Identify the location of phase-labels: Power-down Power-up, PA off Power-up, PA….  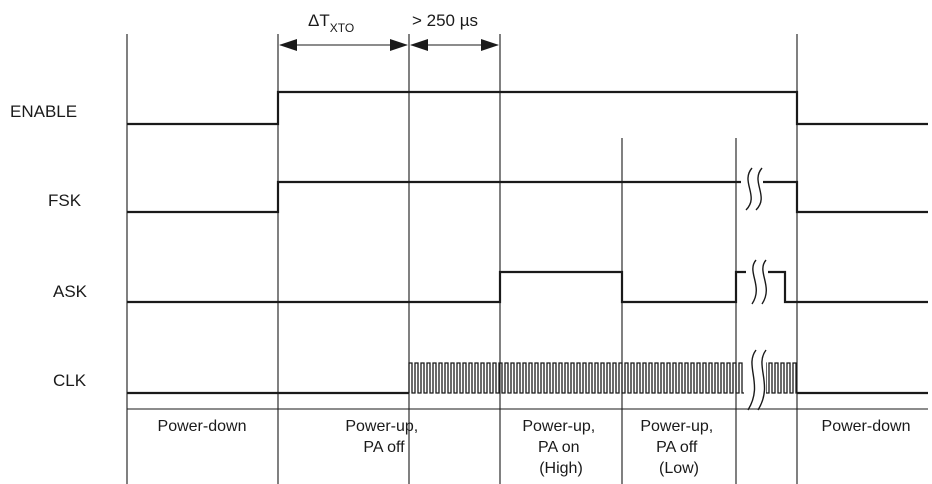
(534, 447).